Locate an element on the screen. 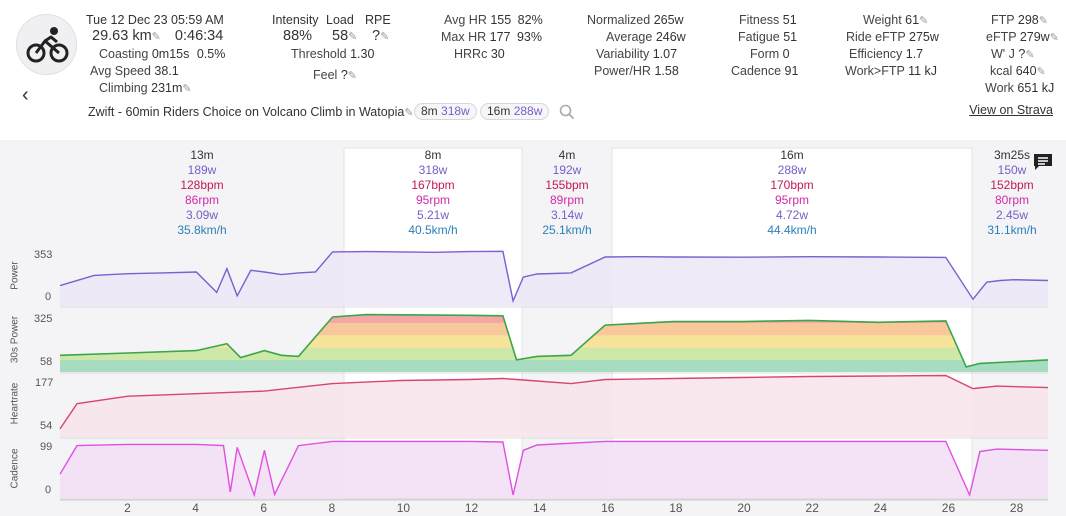 This screenshot has height=516, width=1066. hrrc-value: 30 is located at coordinates (497, 54).